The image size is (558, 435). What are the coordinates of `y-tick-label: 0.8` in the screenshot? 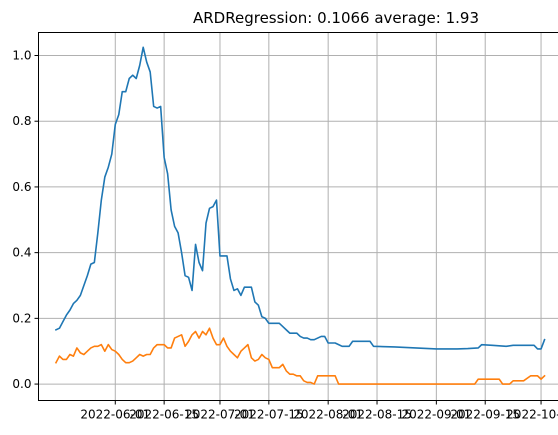 It's located at (21, 121).